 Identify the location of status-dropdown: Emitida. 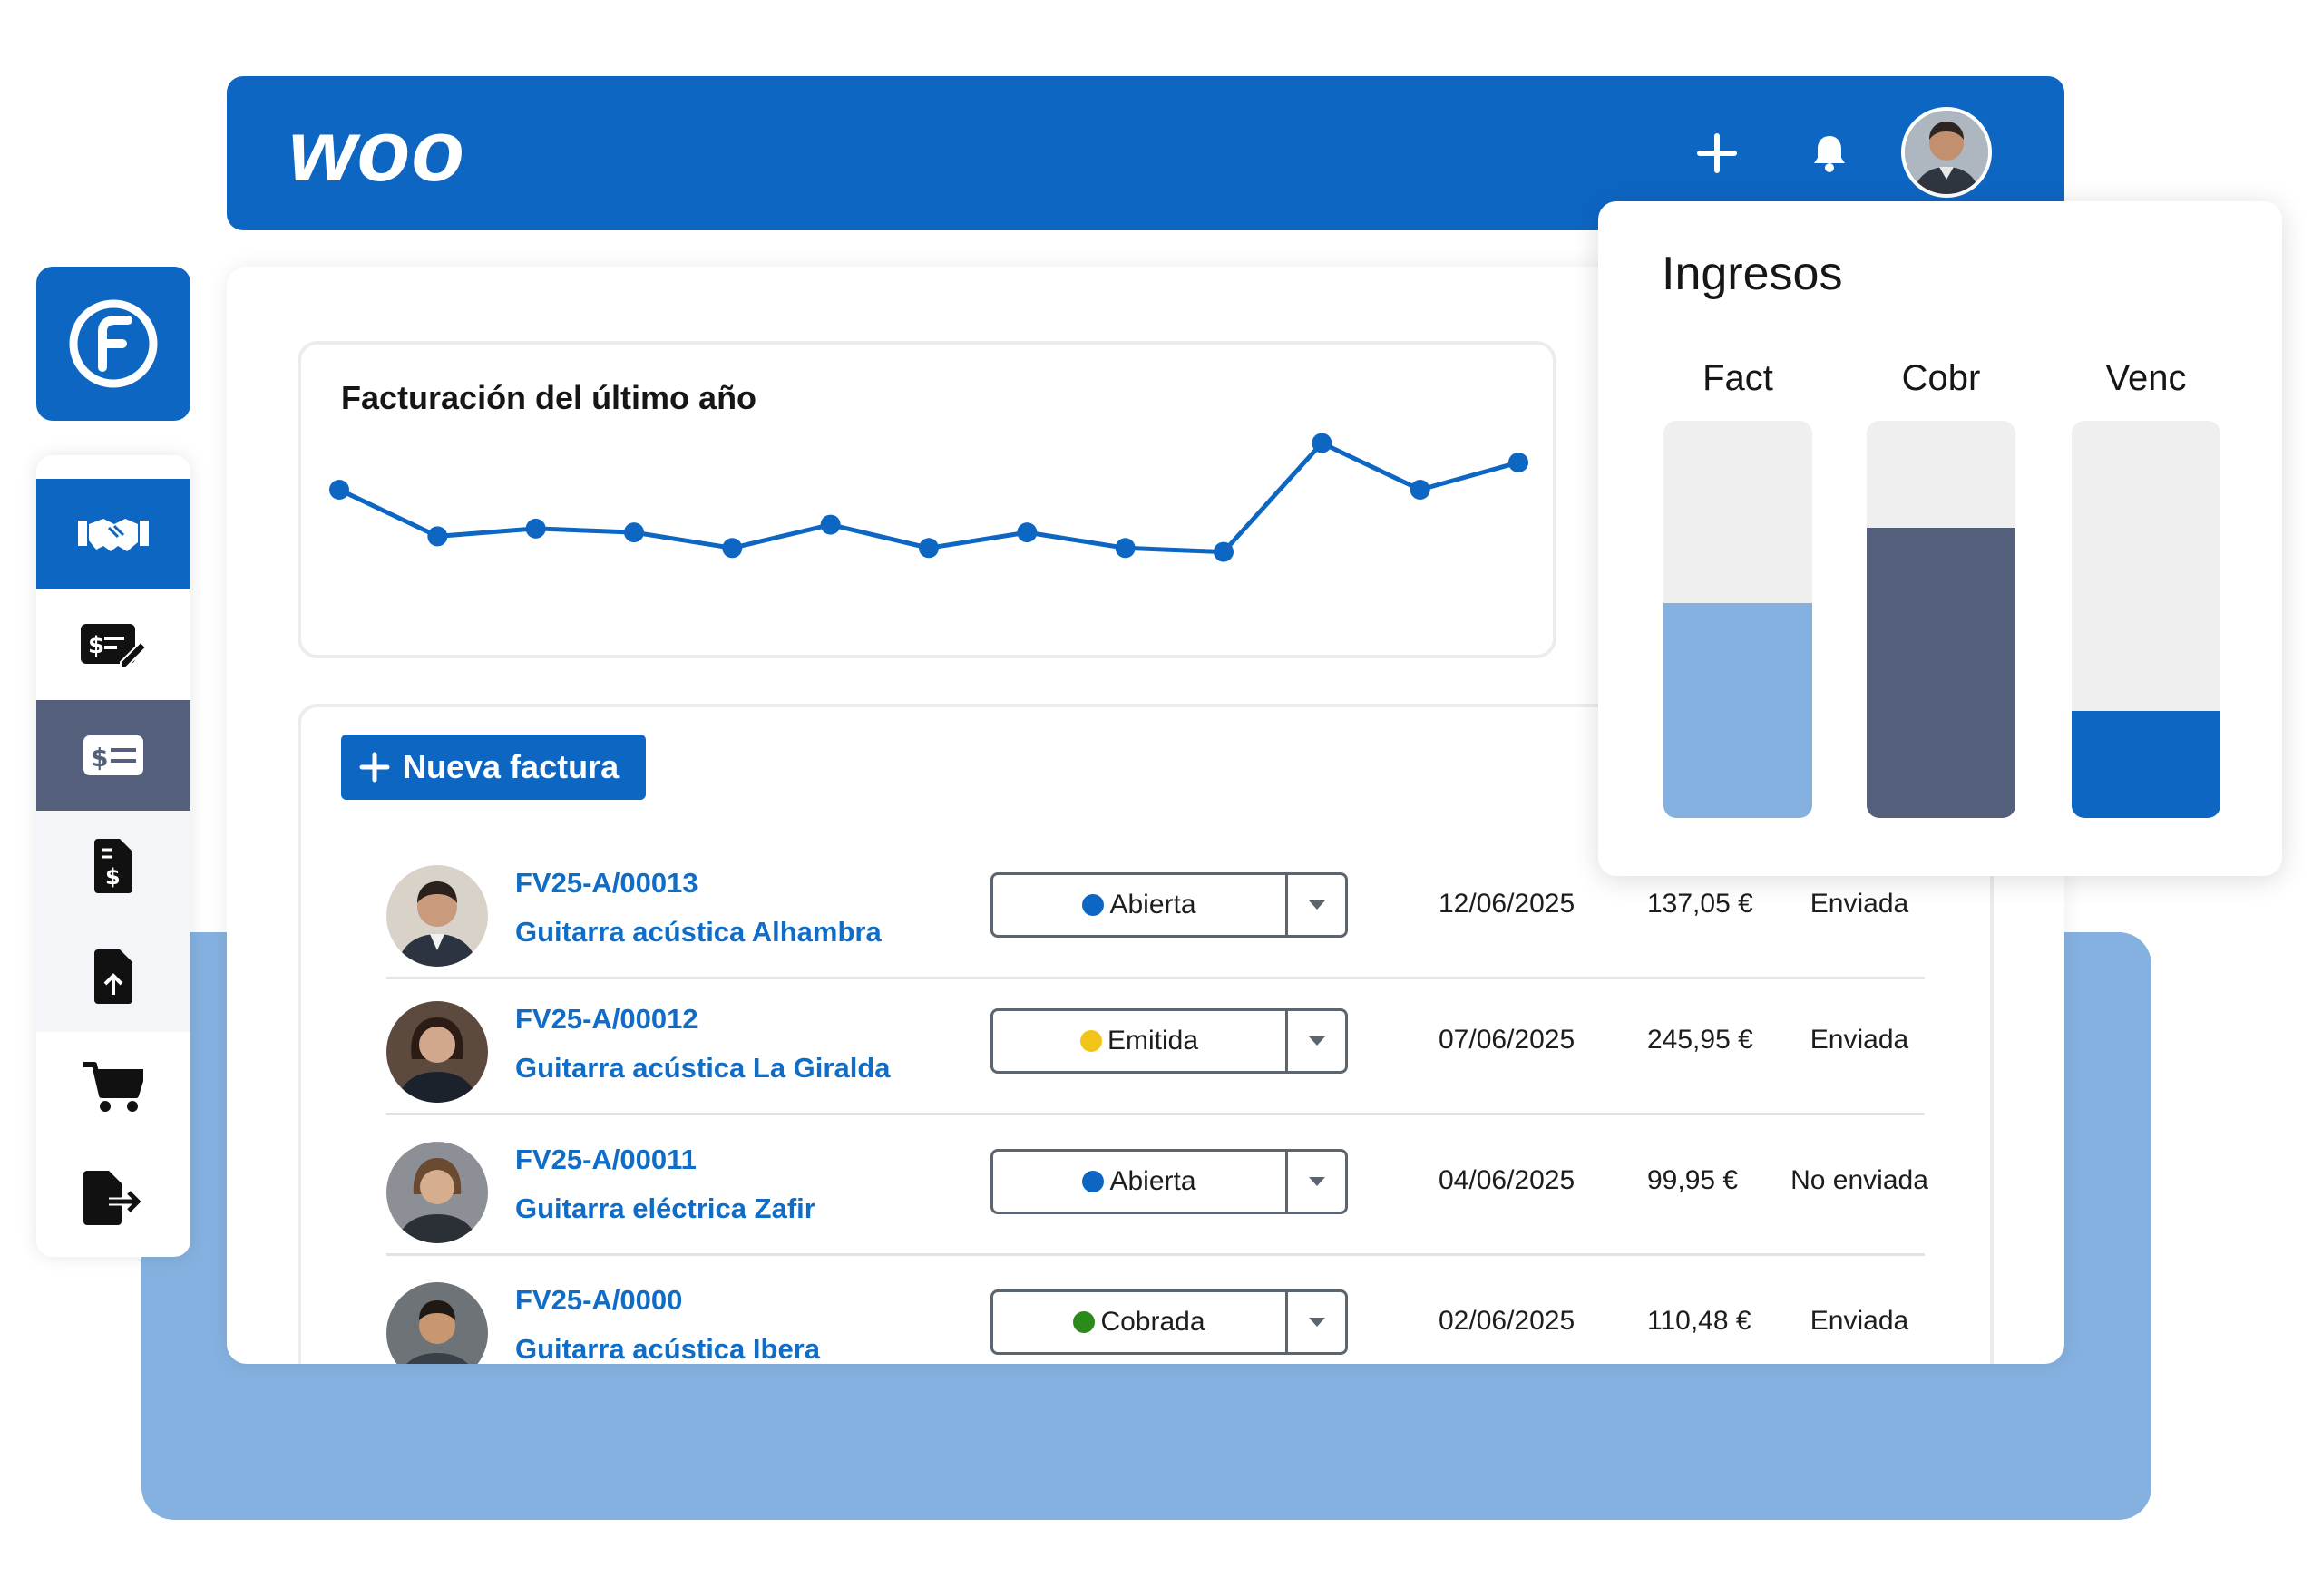
(1169, 1041).